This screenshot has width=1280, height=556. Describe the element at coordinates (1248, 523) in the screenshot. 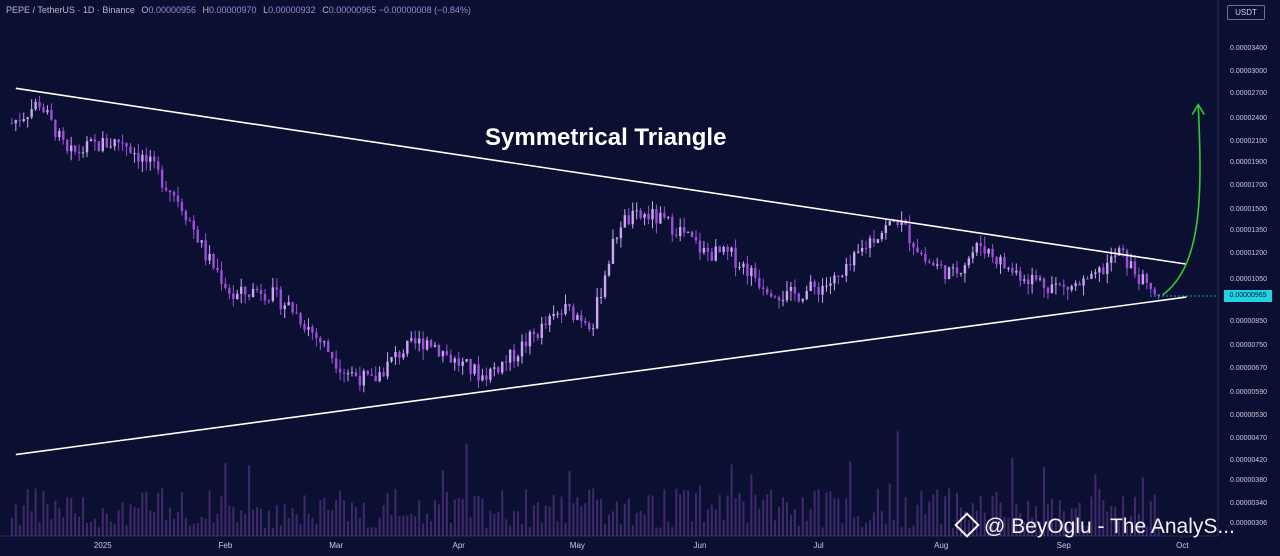

I see `y-tick-label: 0.00000306` at that location.